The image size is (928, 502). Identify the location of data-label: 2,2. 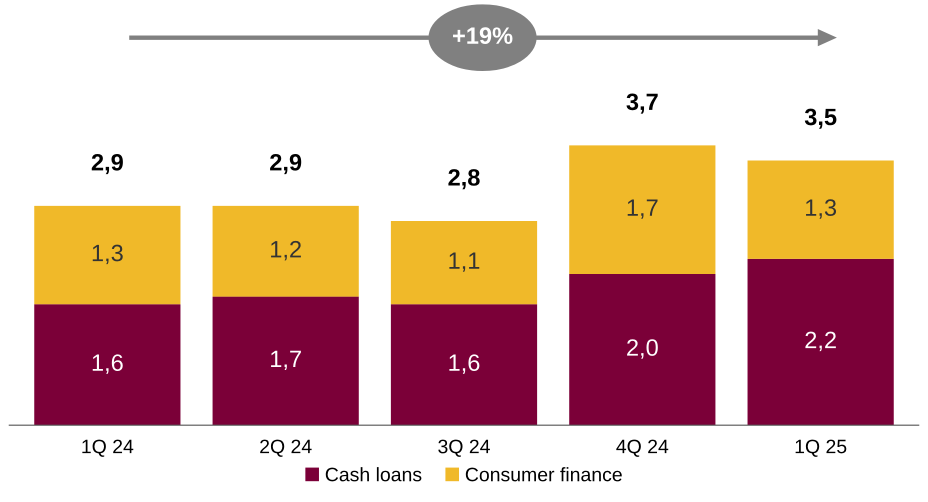
(820, 342).